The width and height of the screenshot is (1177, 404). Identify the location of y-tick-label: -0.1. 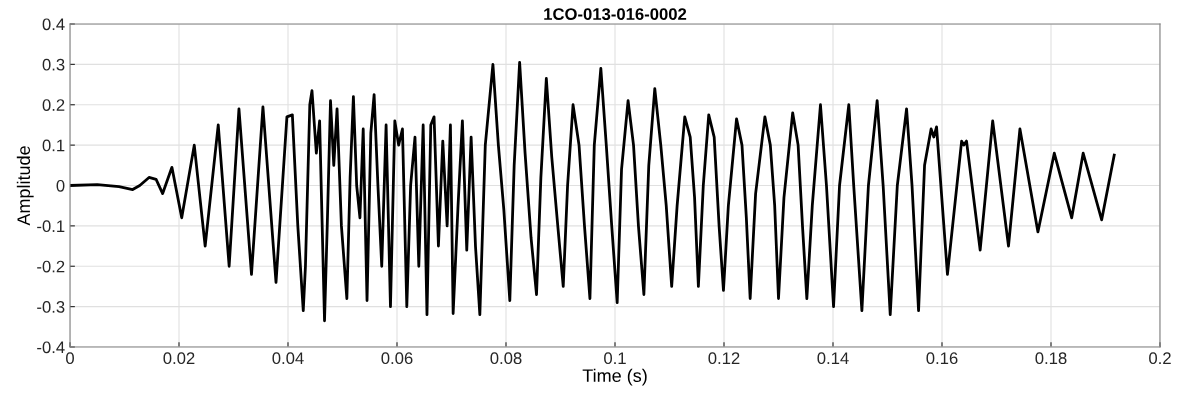
(51, 226).